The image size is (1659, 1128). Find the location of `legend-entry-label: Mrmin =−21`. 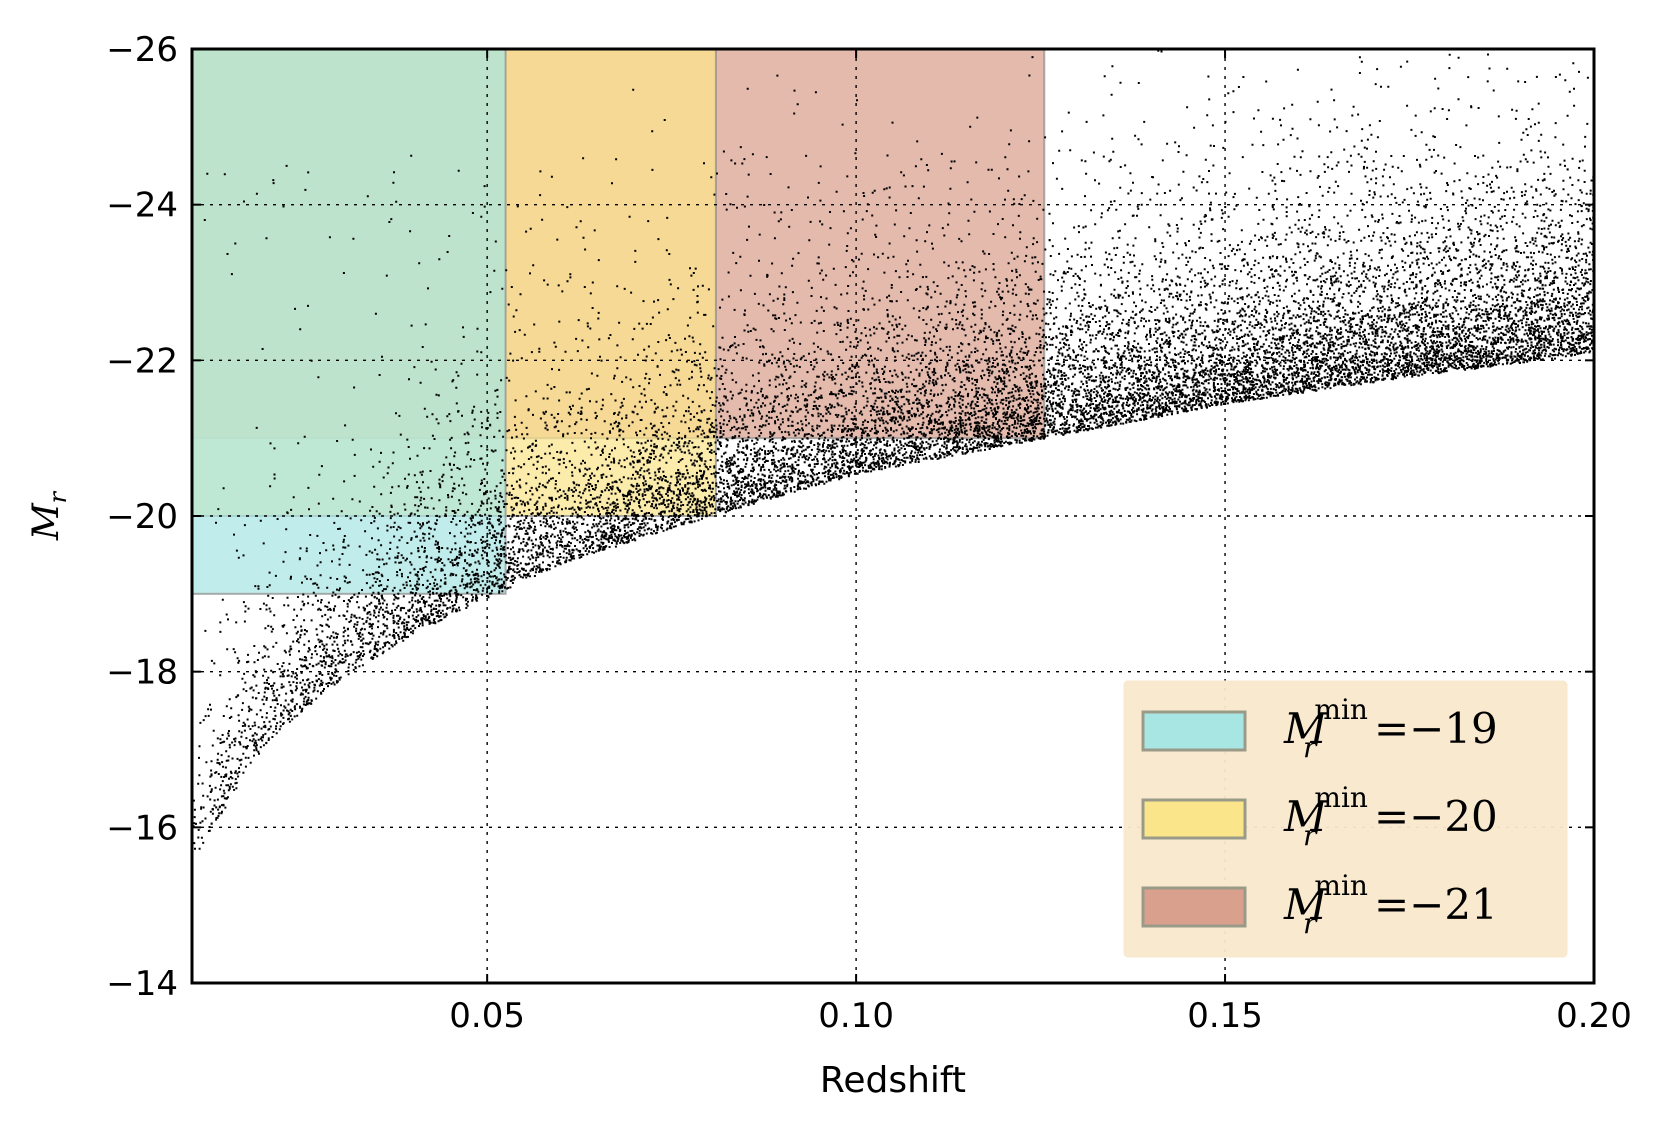

legend-entry-label: Mrmin =−21 is located at coordinates (1390, 904).